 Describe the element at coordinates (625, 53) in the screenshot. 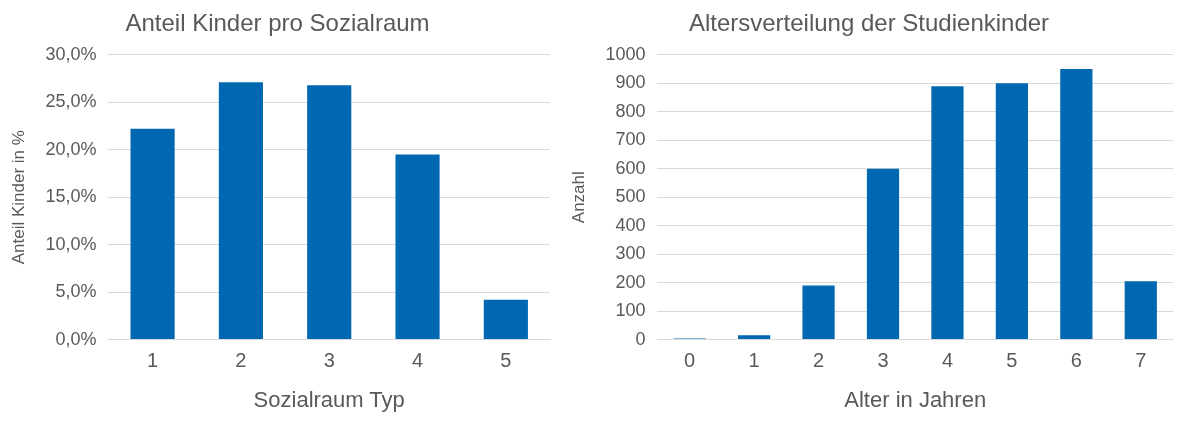

I see `y-tick-label: 1000` at that location.